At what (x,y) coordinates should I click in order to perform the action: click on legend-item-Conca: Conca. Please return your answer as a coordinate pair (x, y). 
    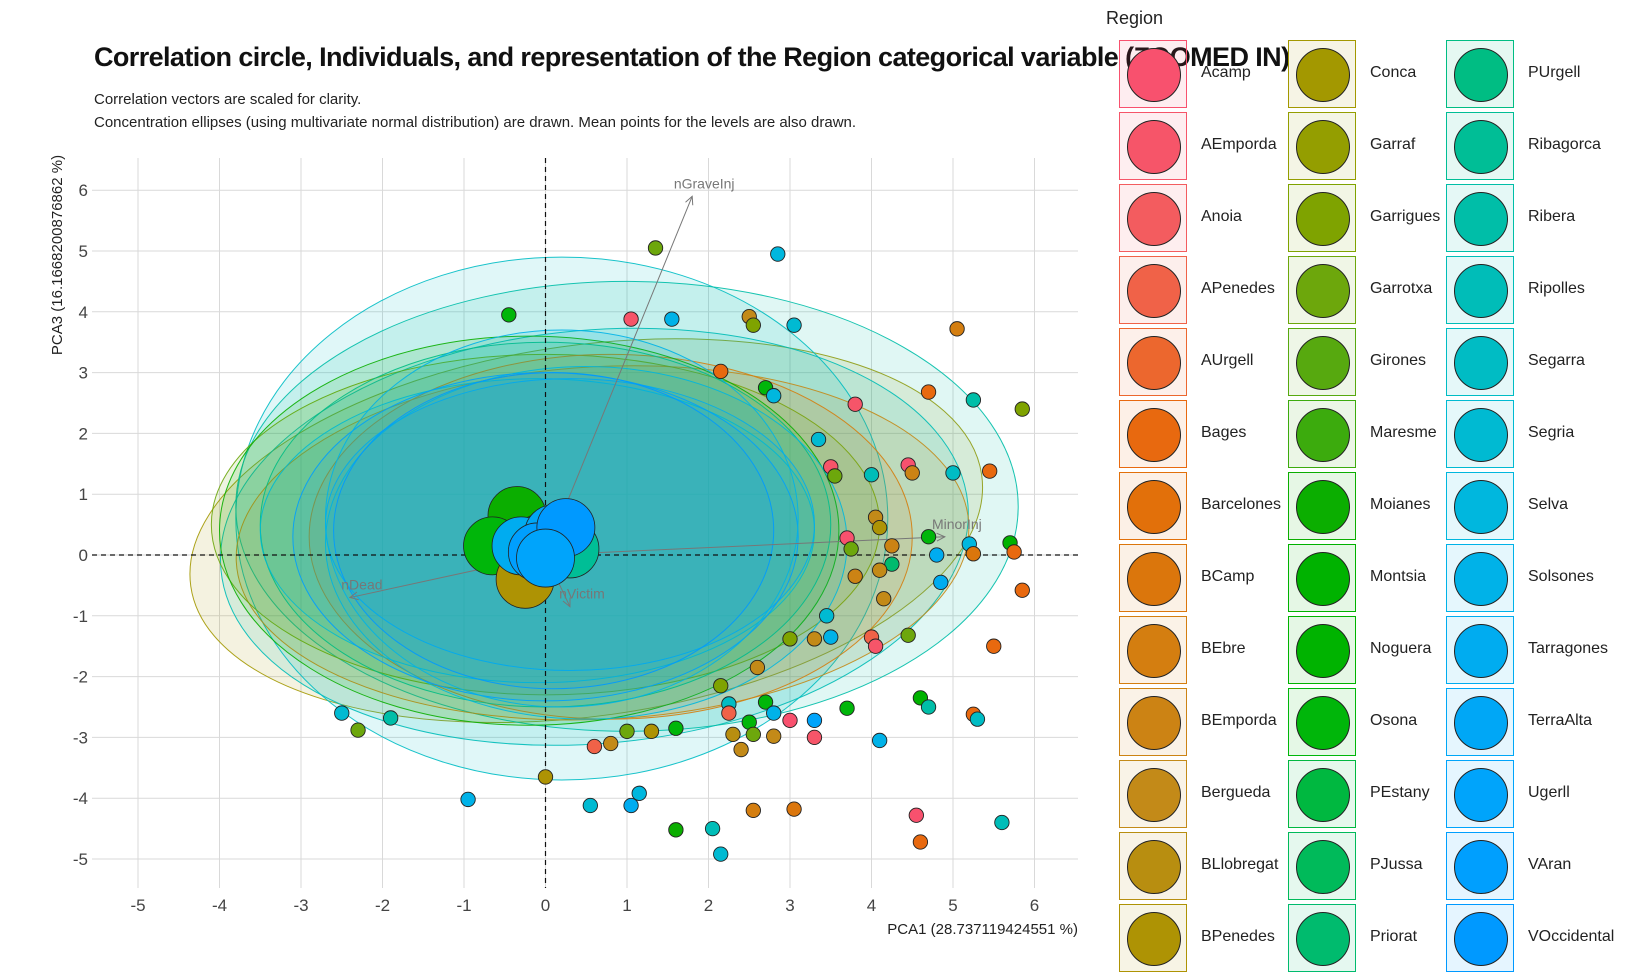
    Looking at the image, I should click on (1368, 75).